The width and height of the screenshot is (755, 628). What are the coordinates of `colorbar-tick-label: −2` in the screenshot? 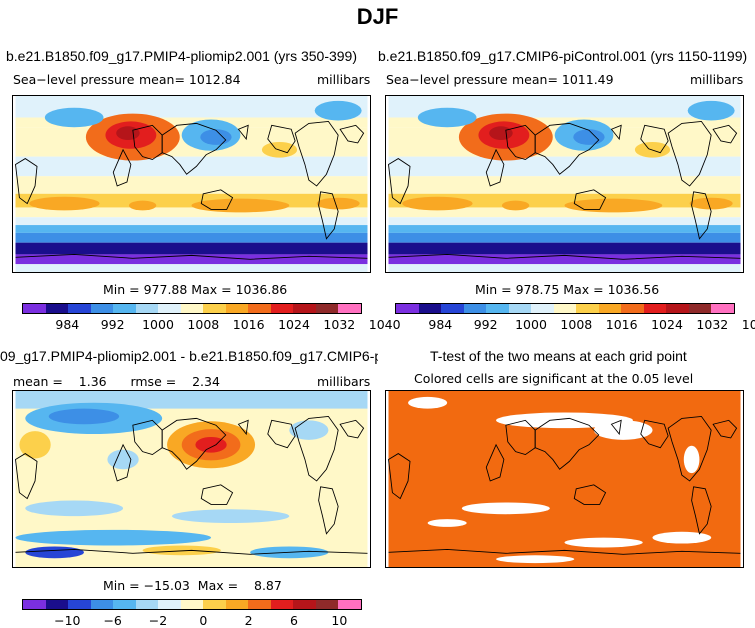 It's located at (158, 620).